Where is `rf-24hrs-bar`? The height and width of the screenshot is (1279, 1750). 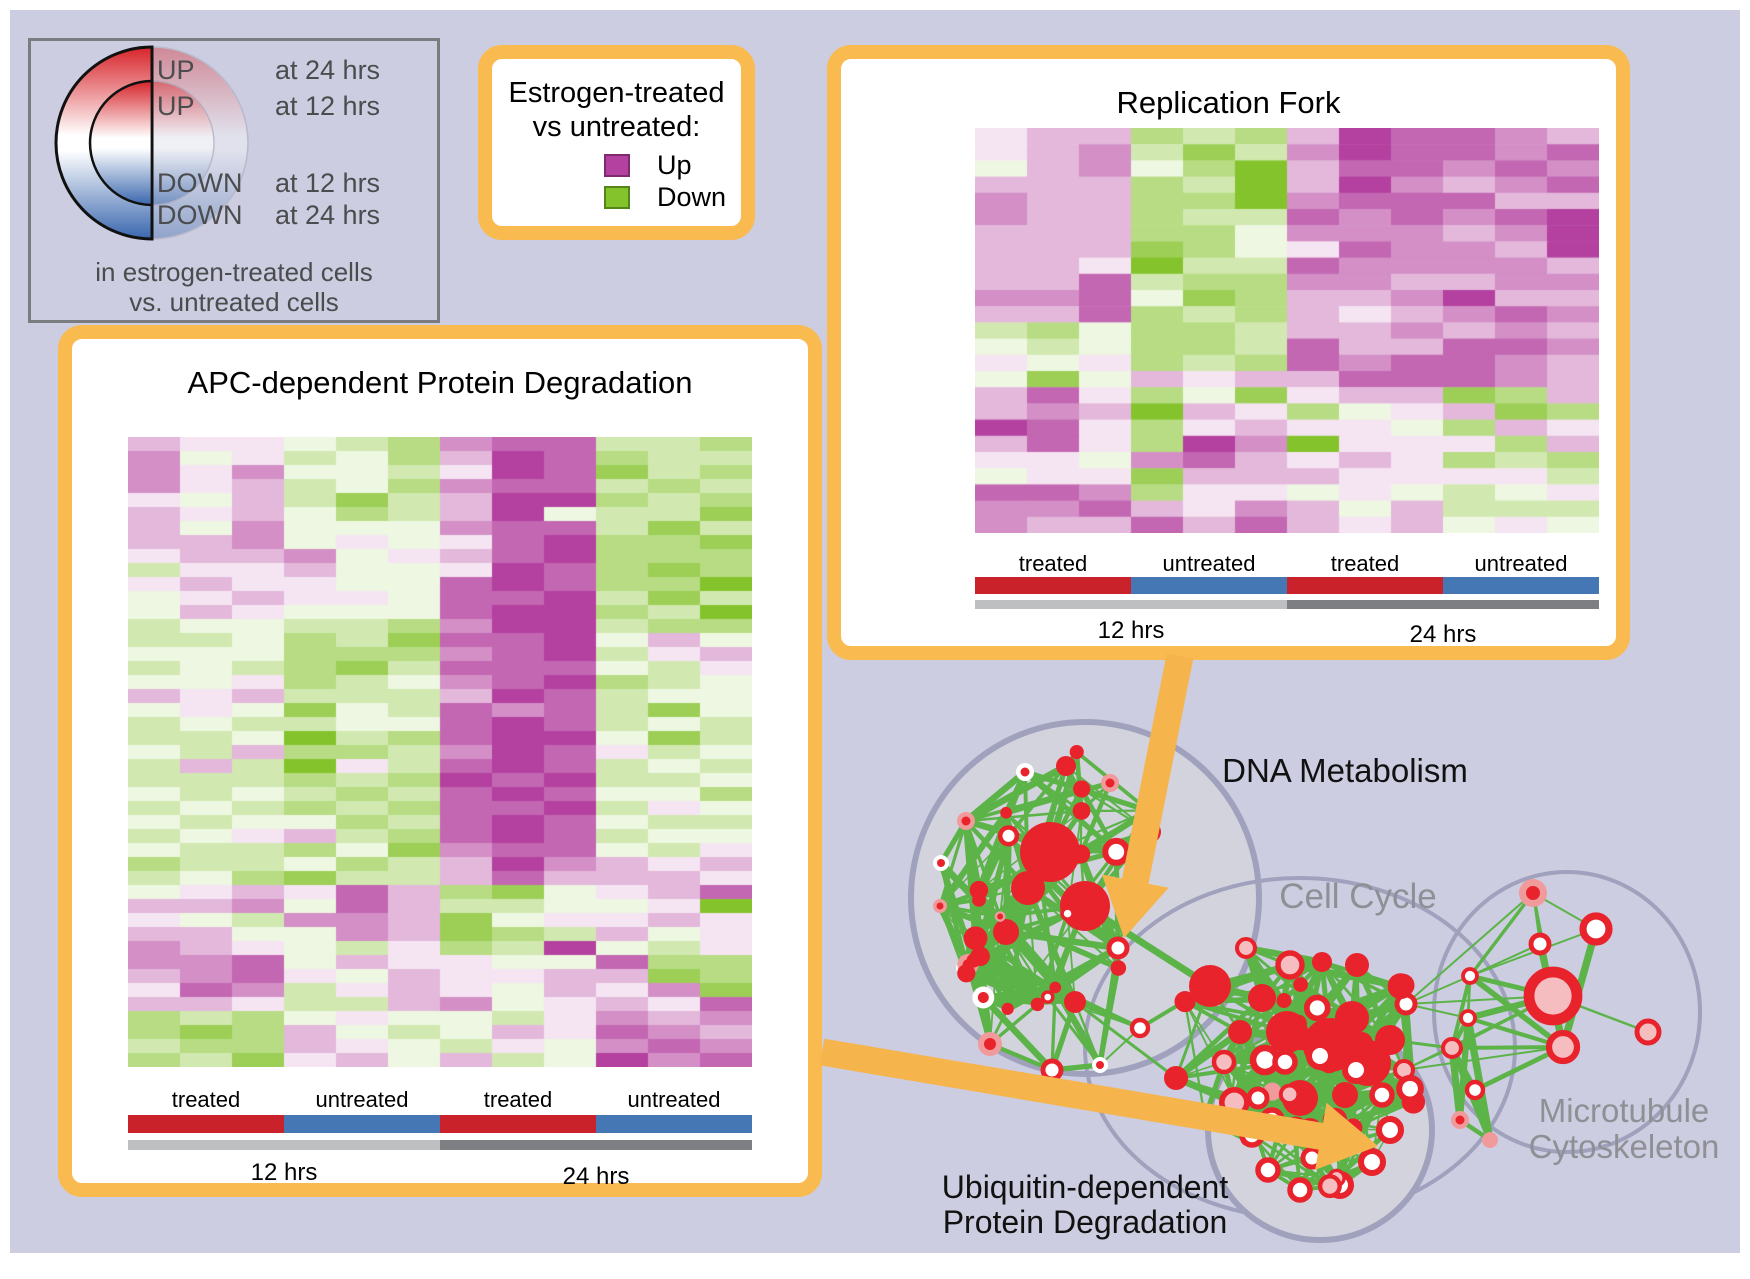 rf-24hrs-bar is located at coordinates (1443, 604).